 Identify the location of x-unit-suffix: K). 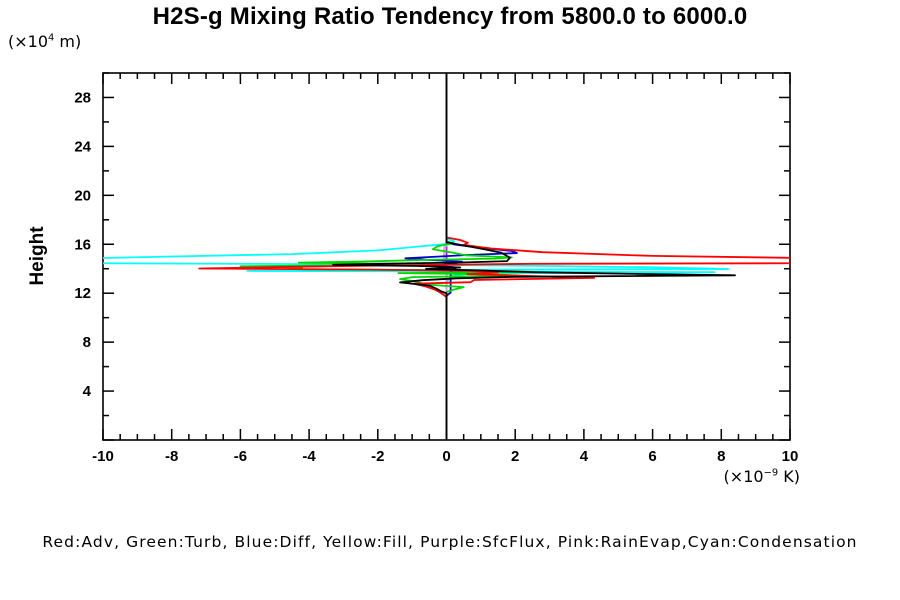
(789, 476).